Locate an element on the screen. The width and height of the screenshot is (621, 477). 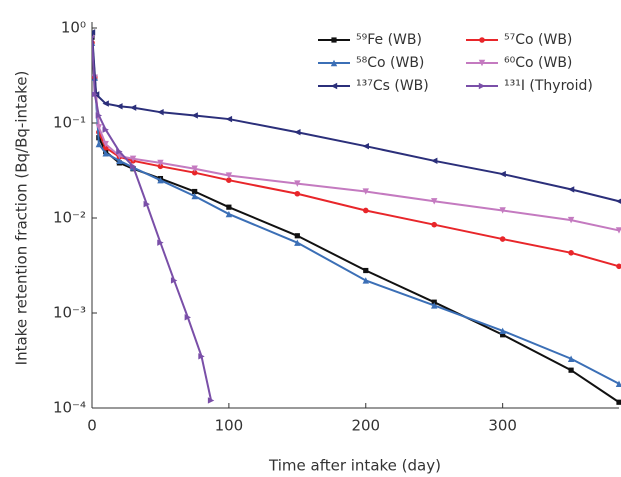
x-tick-label: 200 is located at coordinates (365, 426).